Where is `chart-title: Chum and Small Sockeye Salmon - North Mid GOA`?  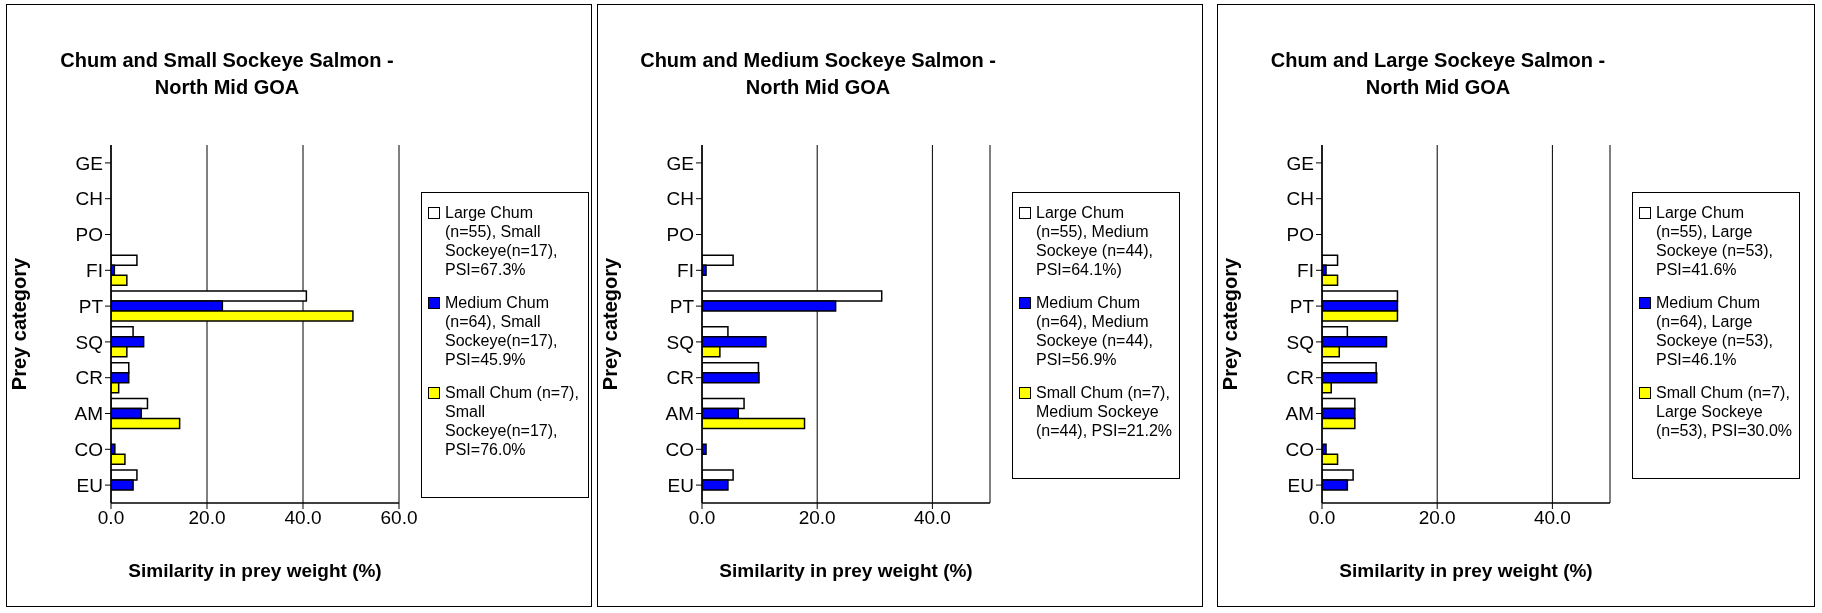
chart-title: Chum and Small Sockeye Salmon - North Mid GOA is located at coordinates (227, 74).